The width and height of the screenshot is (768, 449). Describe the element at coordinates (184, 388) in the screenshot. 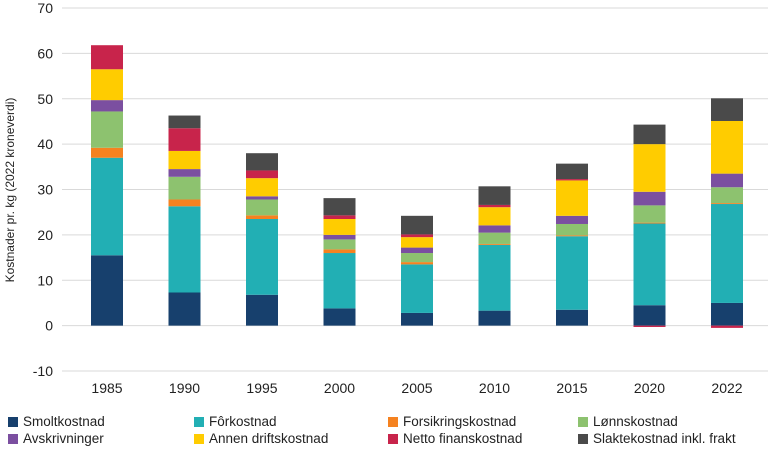

I see `x-tick-label: 1990` at that location.